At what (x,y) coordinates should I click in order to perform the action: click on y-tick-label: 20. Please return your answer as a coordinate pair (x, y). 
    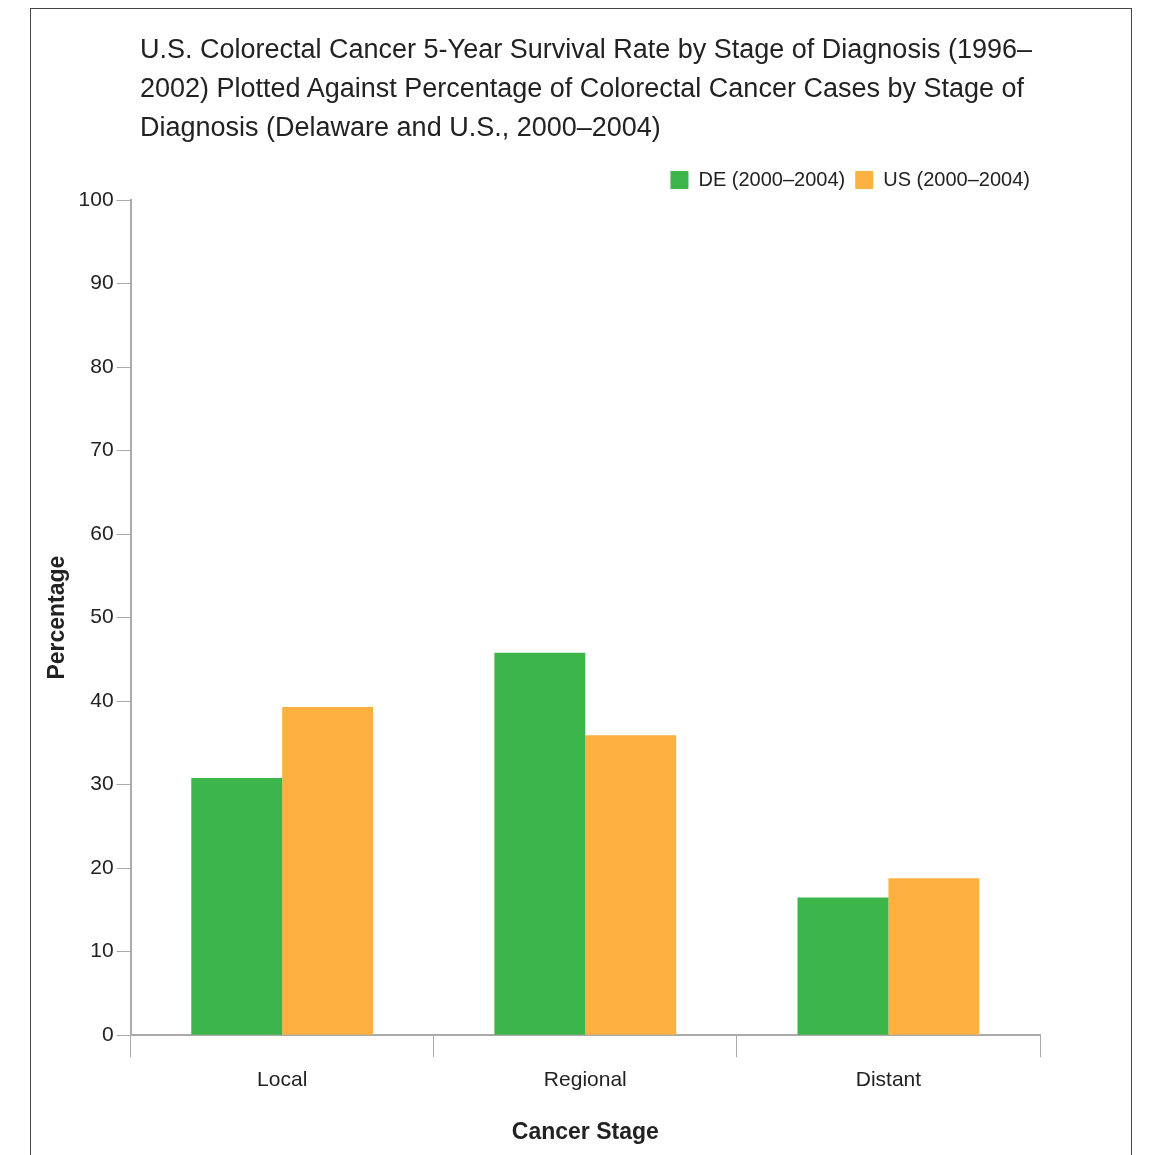
    Looking at the image, I should click on (102, 866).